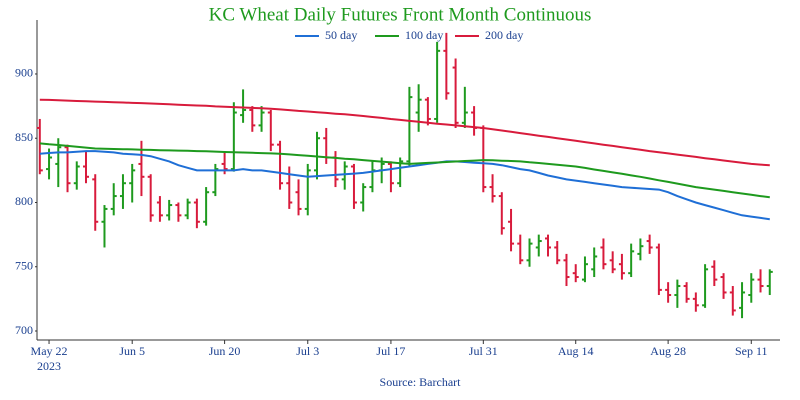 The width and height of the screenshot is (800, 400). Describe the element at coordinates (307, 351) in the screenshot. I see `x-tick-label: Jul 3` at that location.